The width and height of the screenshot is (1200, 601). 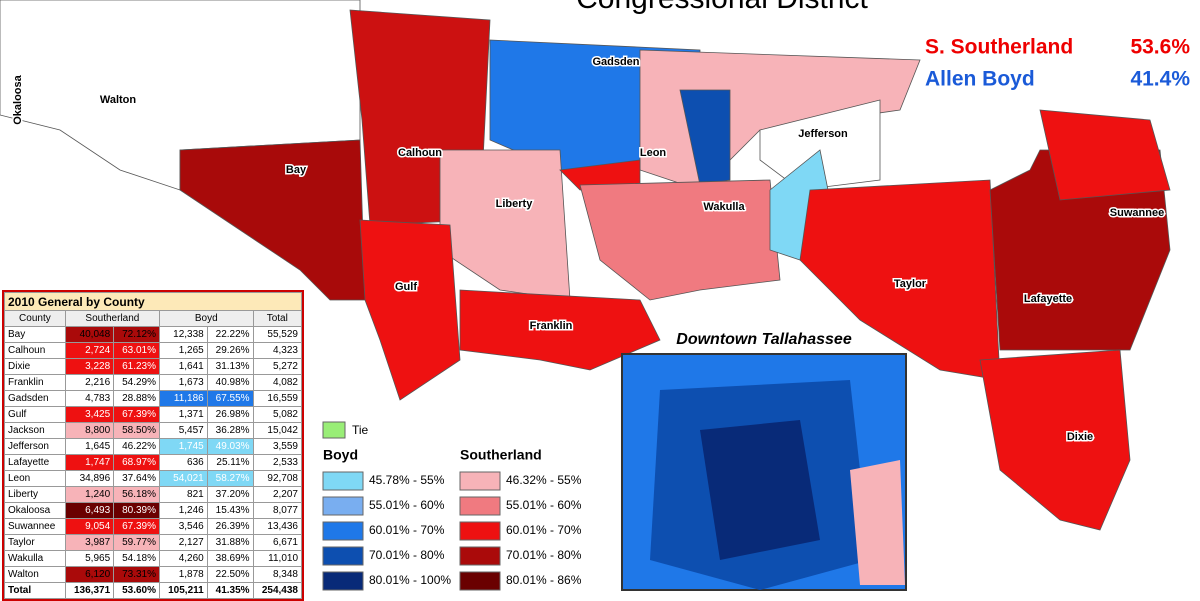 What do you see at coordinates (35, 558) in the screenshot?
I see `table-cell: Wakulla` at bounding box center [35, 558].